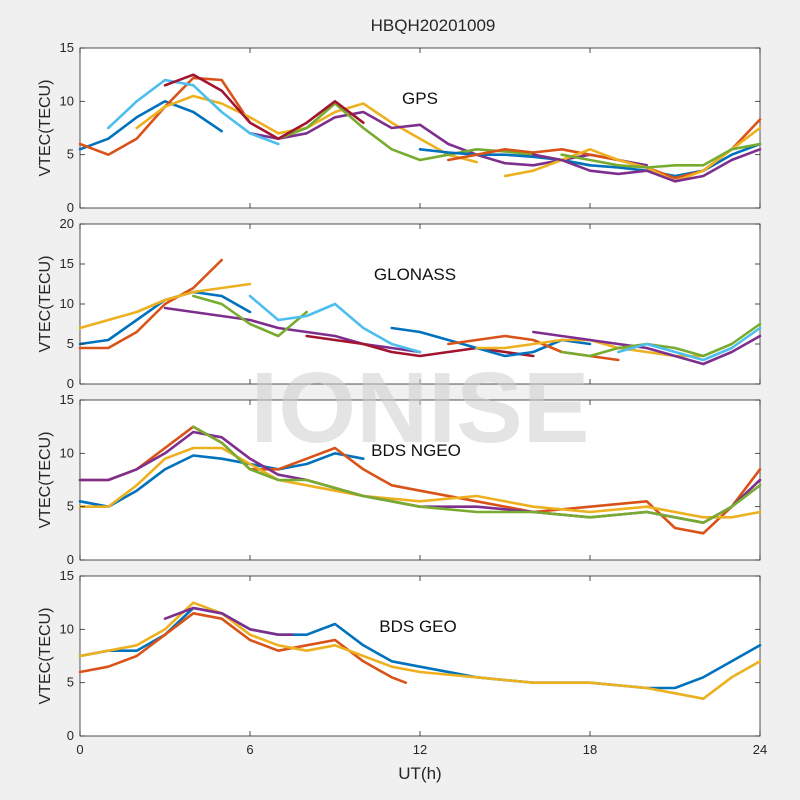 The width and height of the screenshot is (800, 800). I want to click on figure-title: HBQH20201009, so click(433, 25).